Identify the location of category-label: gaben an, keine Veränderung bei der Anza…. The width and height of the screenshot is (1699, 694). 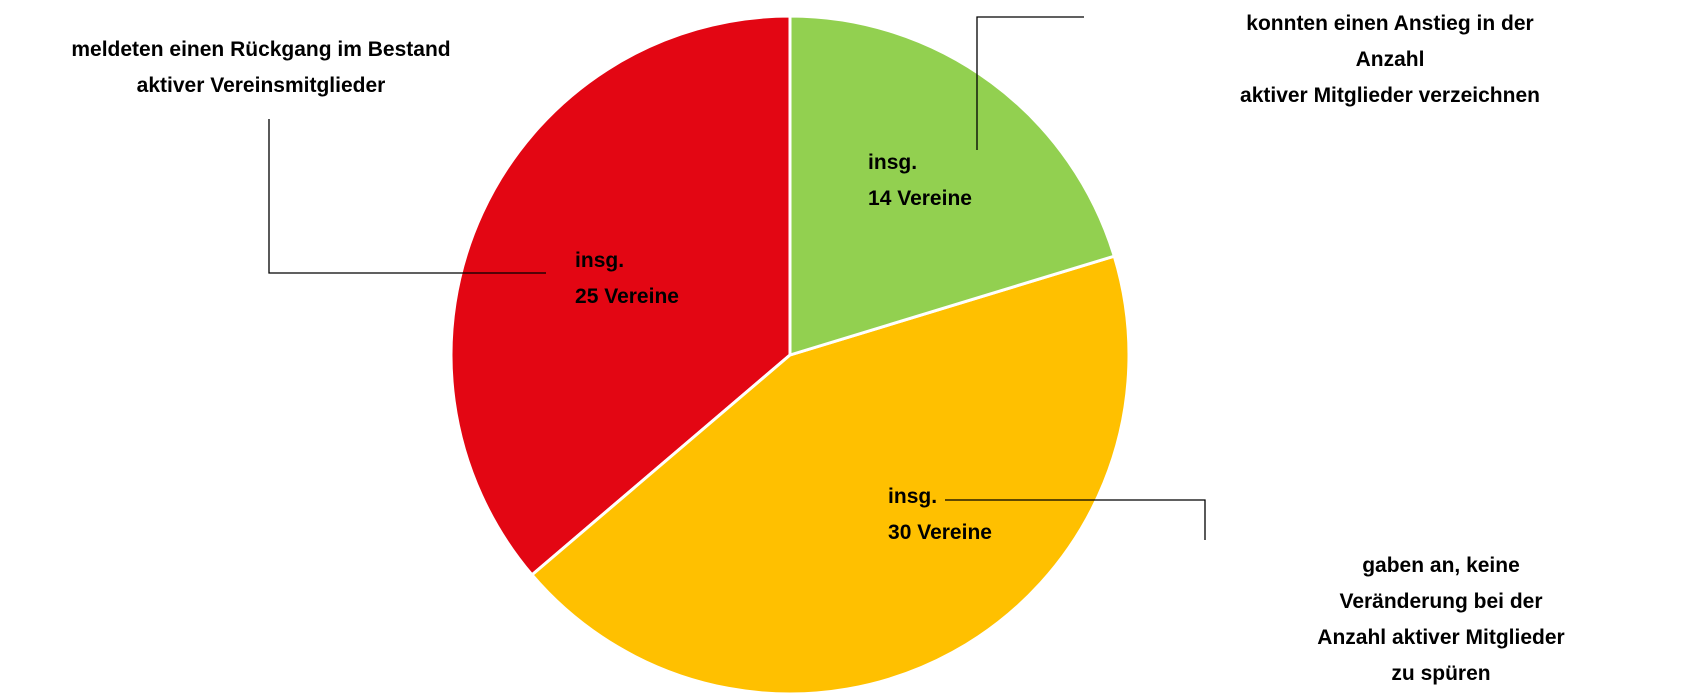
(1441, 619).